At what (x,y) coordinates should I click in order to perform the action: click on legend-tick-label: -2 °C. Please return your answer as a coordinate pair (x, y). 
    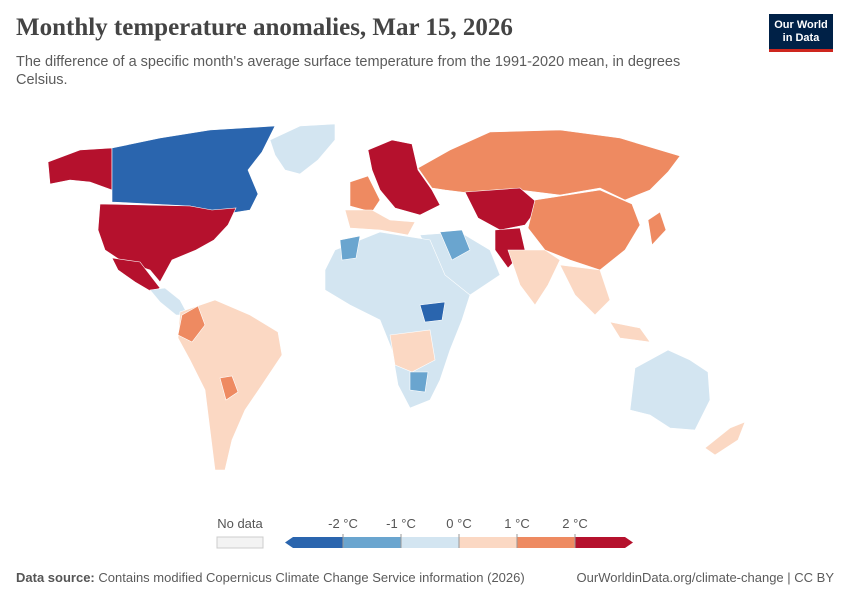
    Looking at the image, I should click on (343, 523).